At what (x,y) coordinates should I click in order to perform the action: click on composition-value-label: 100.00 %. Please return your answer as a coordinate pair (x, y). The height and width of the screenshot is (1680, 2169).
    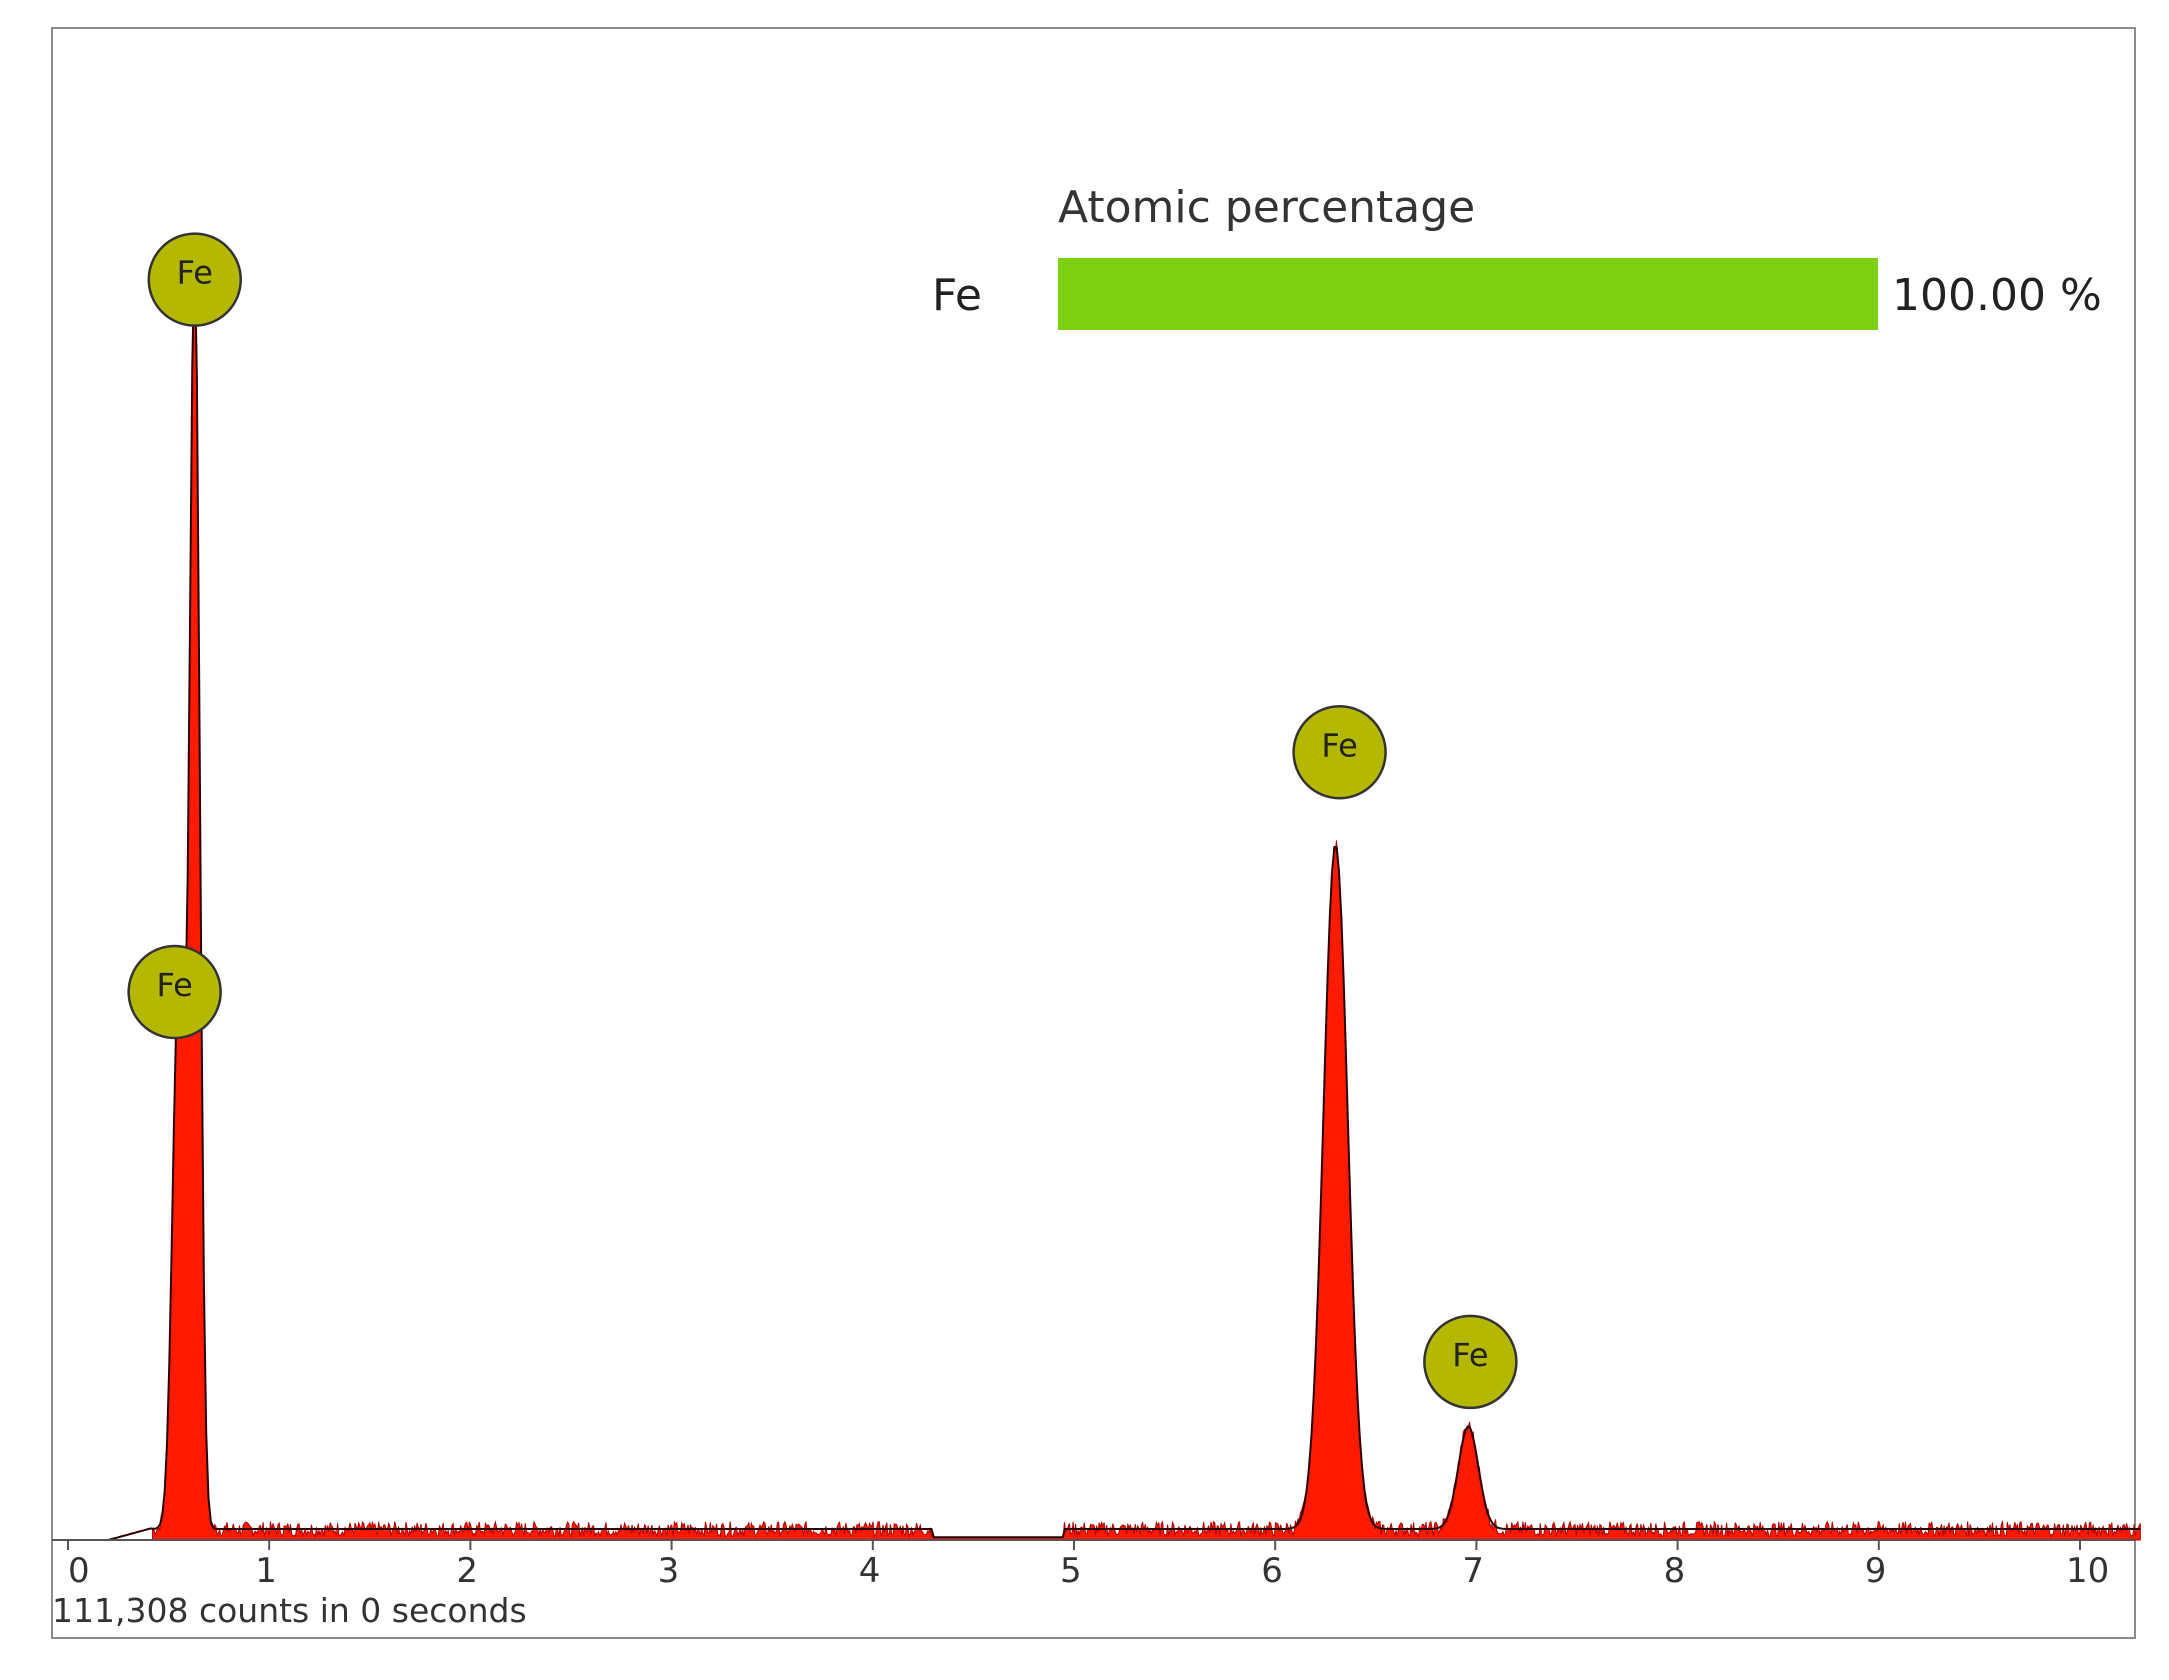
    Looking at the image, I should click on (1997, 295).